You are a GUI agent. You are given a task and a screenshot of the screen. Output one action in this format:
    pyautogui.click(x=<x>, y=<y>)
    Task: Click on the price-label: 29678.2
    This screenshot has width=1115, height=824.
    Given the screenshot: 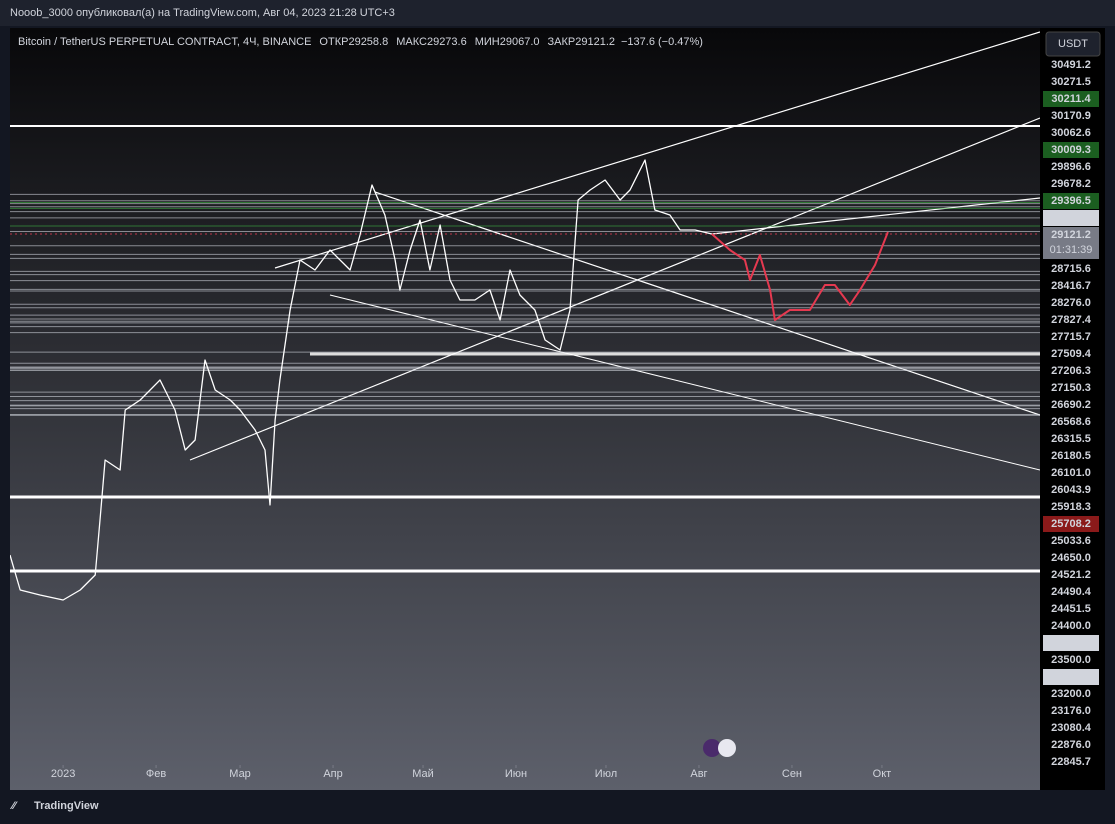 What is the action you would take?
    pyautogui.click(x=1071, y=184)
    